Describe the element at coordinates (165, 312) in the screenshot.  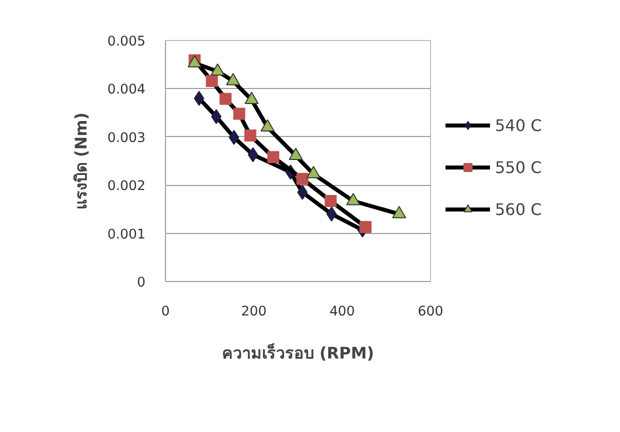
I see `x-tick-label: 0` at that location.